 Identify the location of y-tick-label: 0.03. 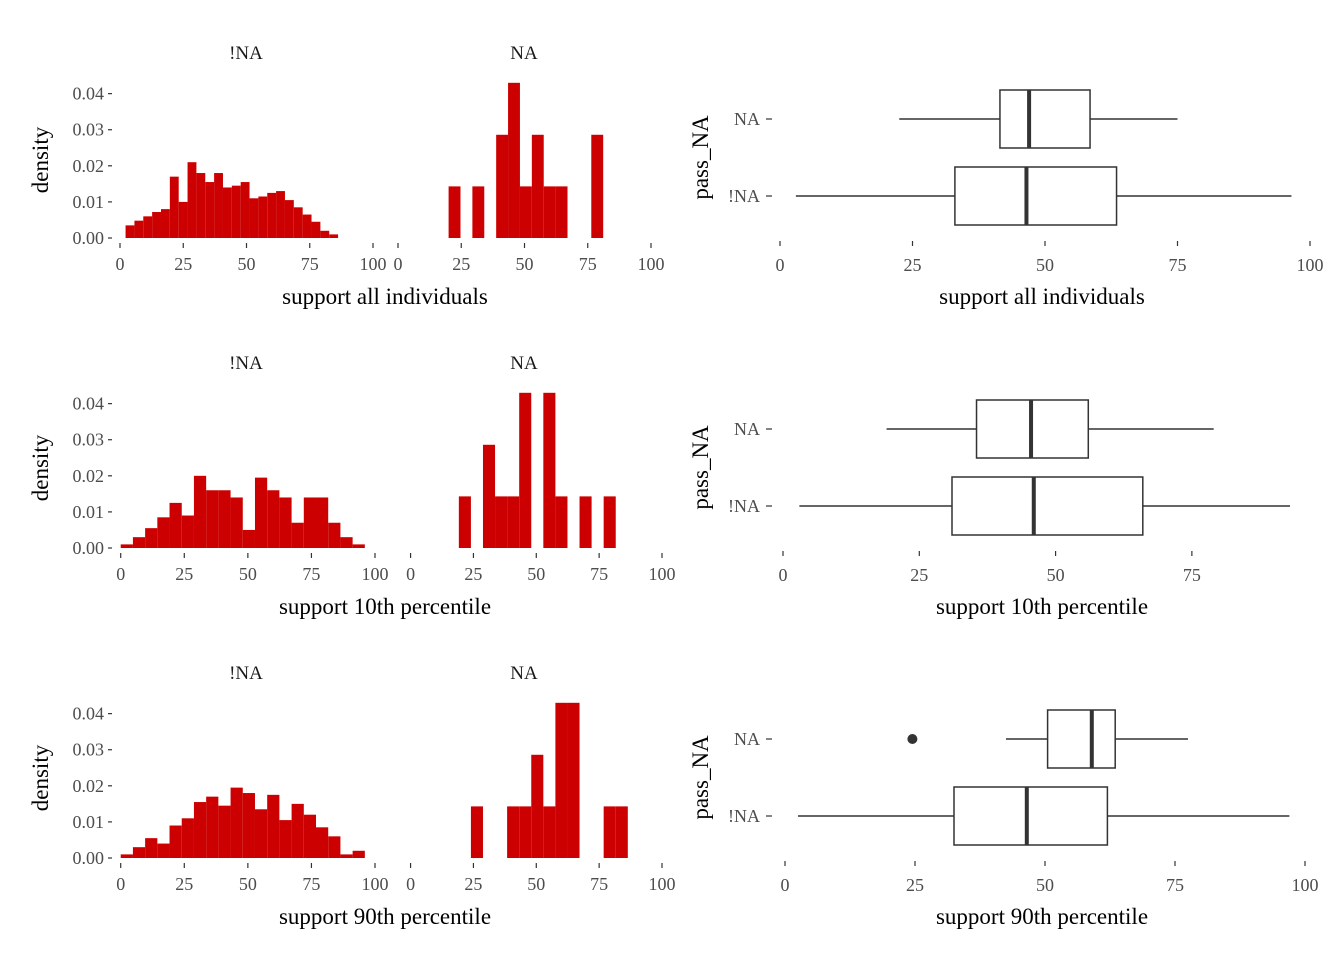
(89, 130).